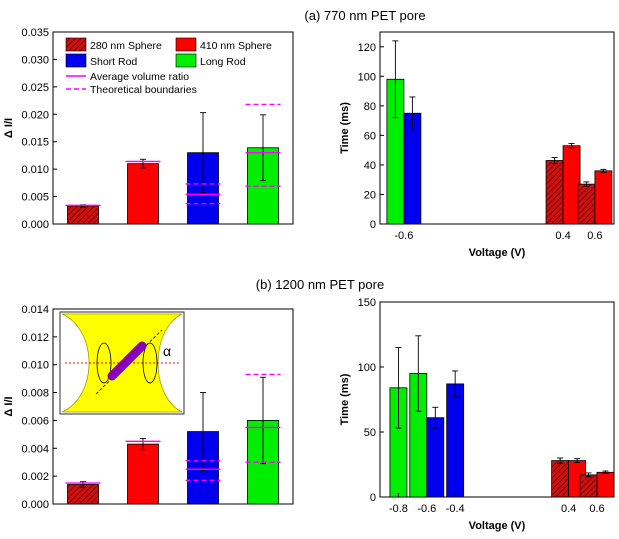  Describe the element at coordinates (35, 115) in the screenshot. I see `y-tick-label: 0.020` at that location.